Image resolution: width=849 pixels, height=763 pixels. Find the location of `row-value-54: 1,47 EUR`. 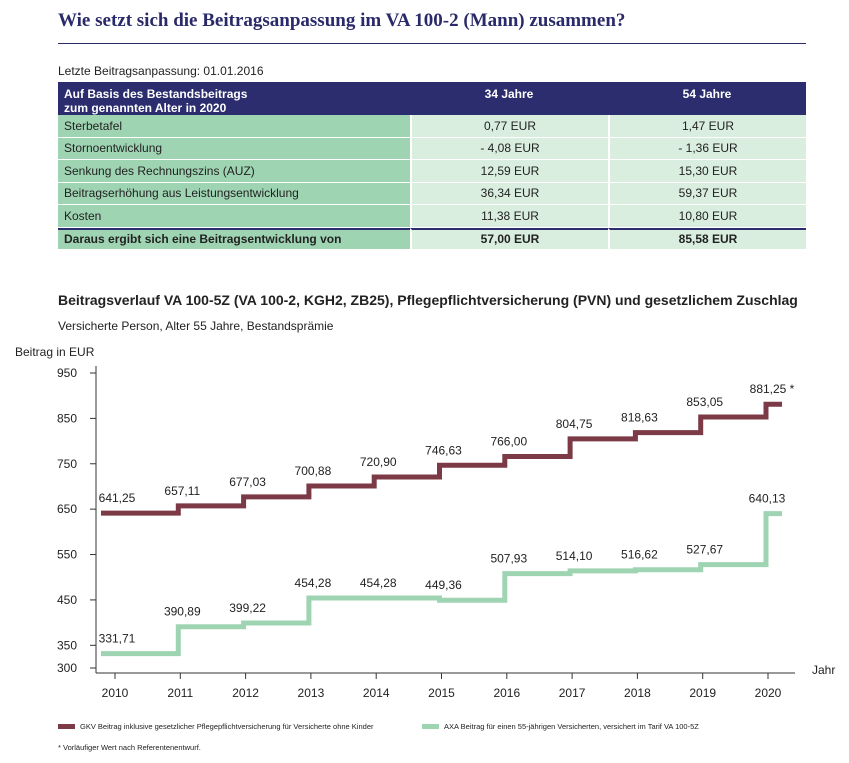

row-value-54: 1,47 EUR is located at coordinates (707, 126).